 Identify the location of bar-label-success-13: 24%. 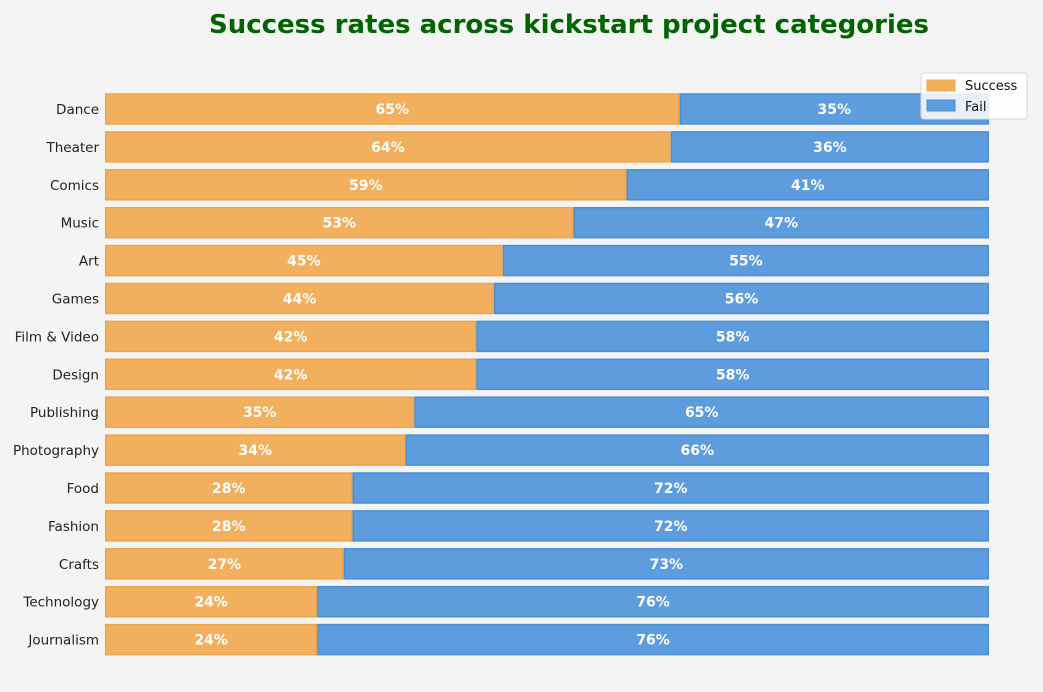
(211, 603).